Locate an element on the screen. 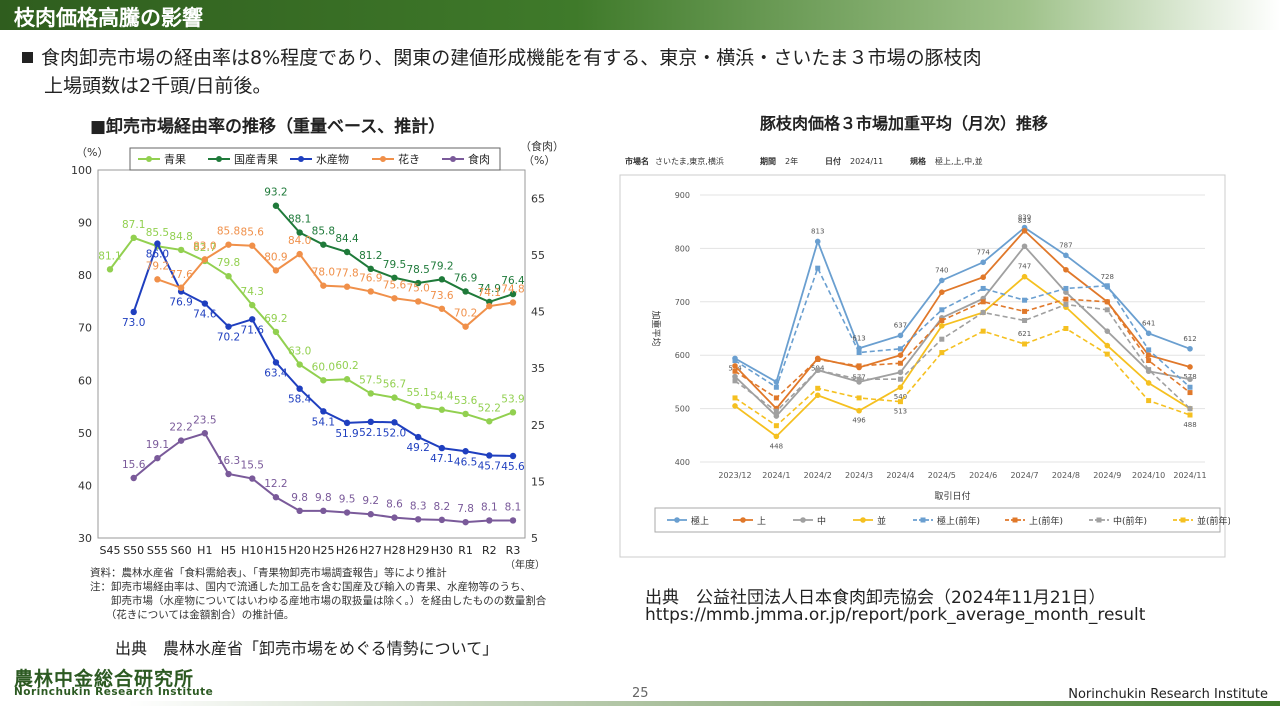 Image resolution: width=1280 pixels, height=706 pixels. filter-label: 期間 is located at coordinates (768, 161).